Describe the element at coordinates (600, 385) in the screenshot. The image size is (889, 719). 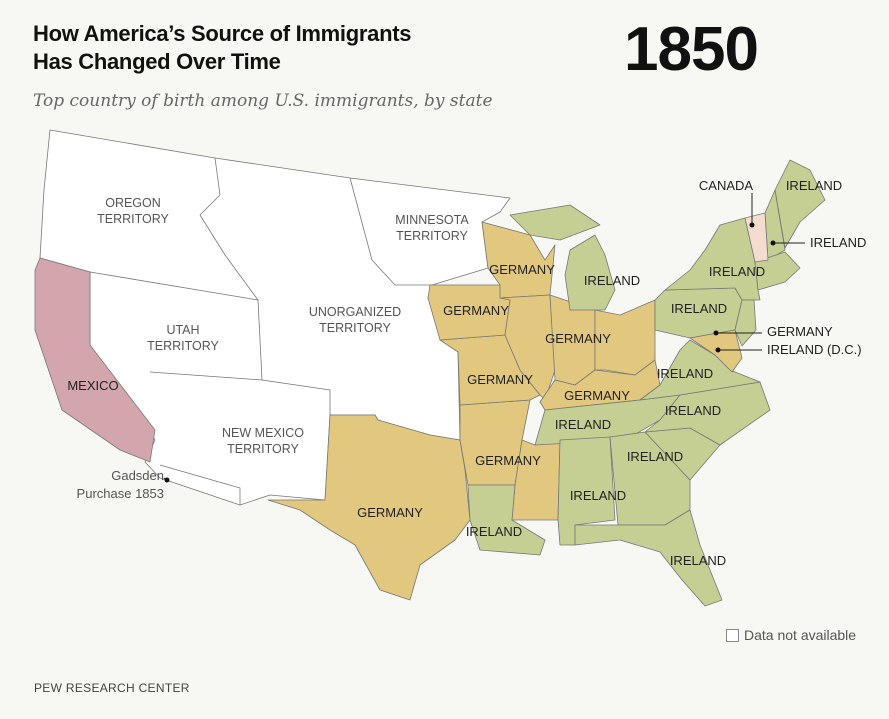
I see `state-kentucky` at that location.